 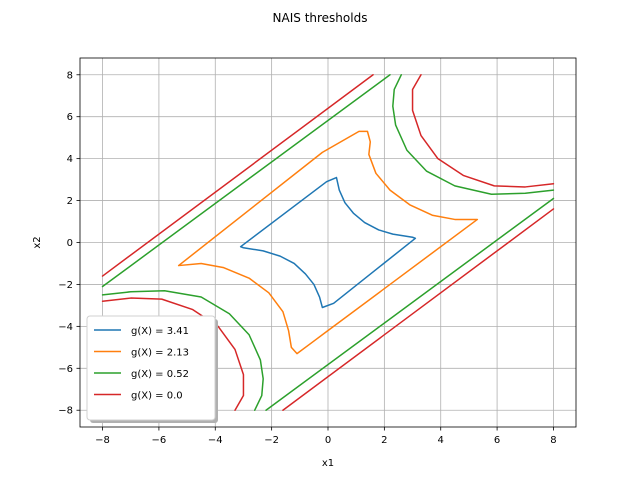 I want to click on y-tick-label: −6, so click(x=65, y=369).